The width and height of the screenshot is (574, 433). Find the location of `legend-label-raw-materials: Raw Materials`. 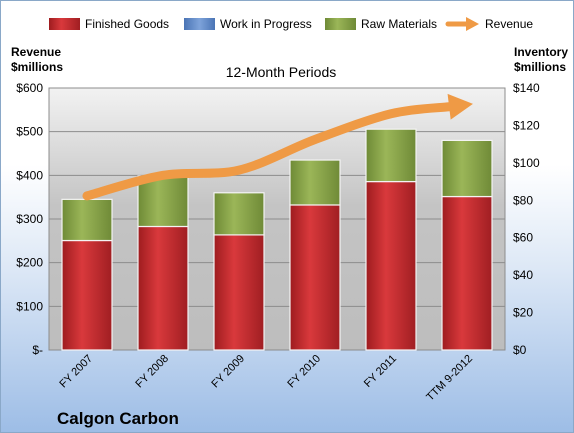

legend-label-raw-materials: Raw Materials is located at coordinates (399, 24).